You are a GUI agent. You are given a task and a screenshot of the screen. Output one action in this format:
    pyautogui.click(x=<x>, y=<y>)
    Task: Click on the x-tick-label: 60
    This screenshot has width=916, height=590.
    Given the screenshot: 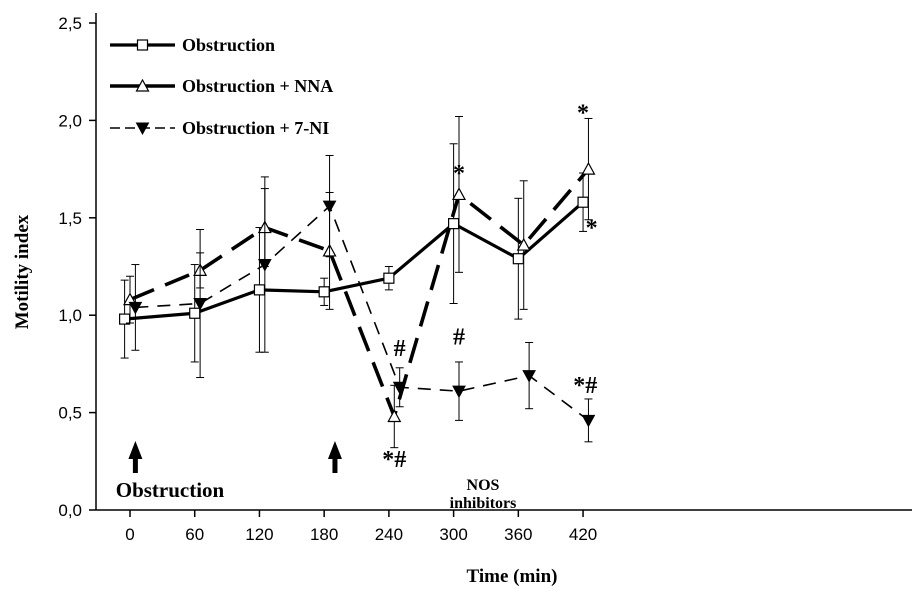 What is the action you would take?
    pyautogui.click(x=194, y=534)
    